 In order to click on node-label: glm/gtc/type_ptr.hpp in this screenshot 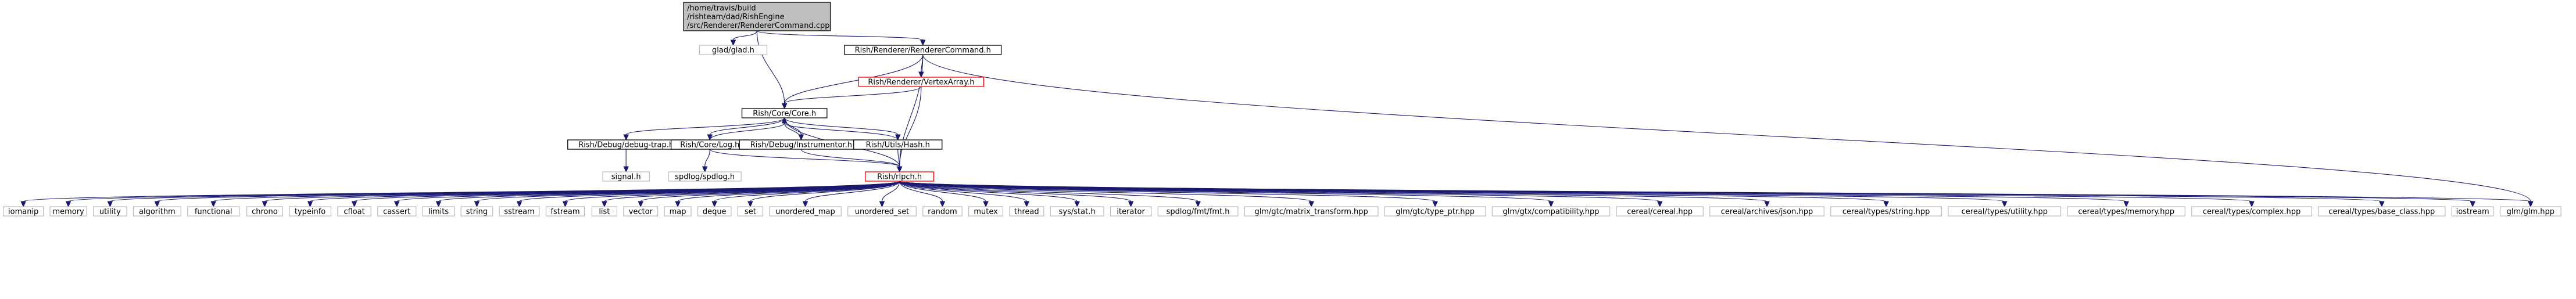, I will do `click(1436, 212)`.